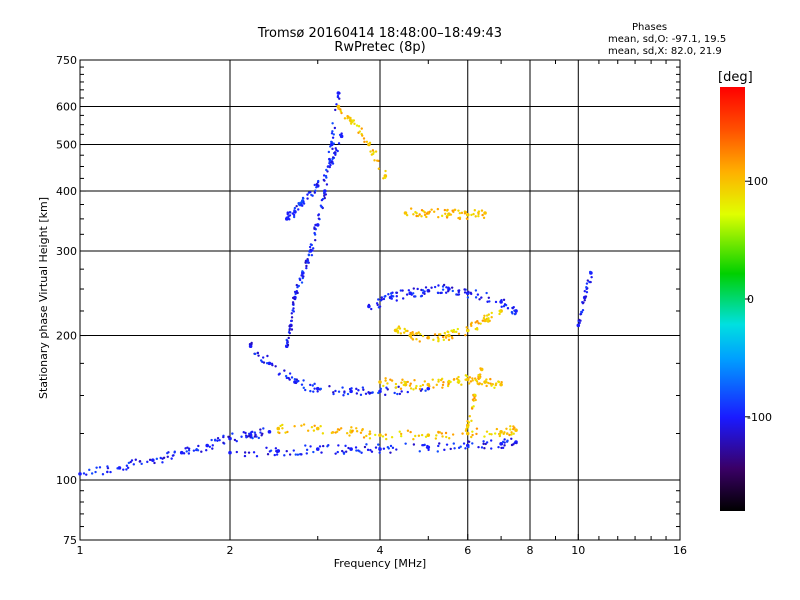  I want to click on x-tick-label: 8, so click(530, 550).